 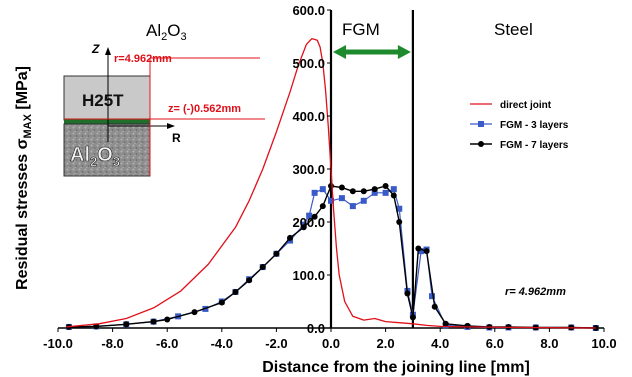 I want to click on specimen-inset: H25T Al2O3 Z R r=4.962mm z= (-)0.562mm, so click(x=164, y=109).